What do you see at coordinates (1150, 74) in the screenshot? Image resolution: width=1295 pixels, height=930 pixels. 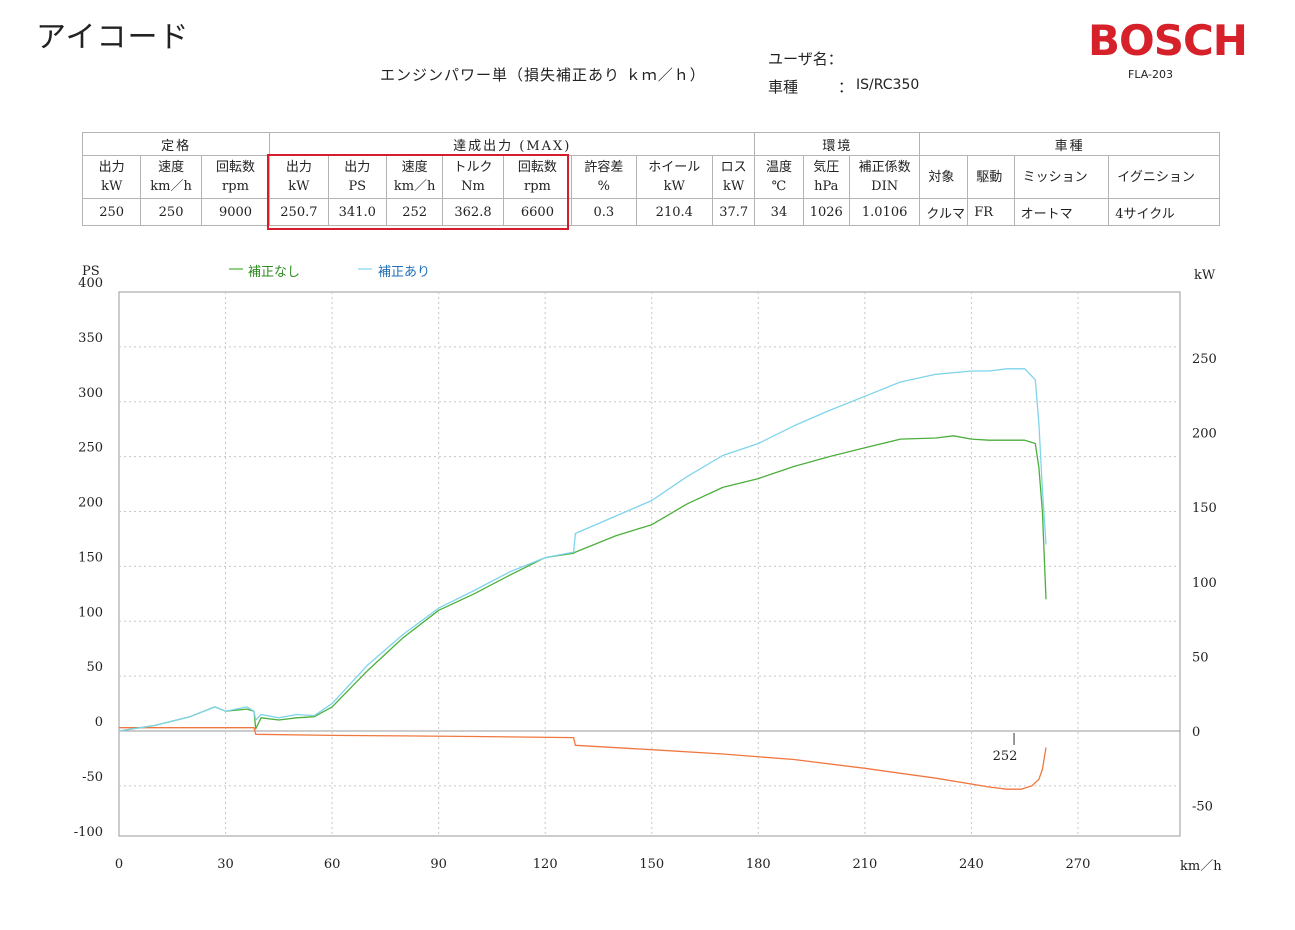 I see `model-code: FLA-203` at bounding box center [1150, 74].